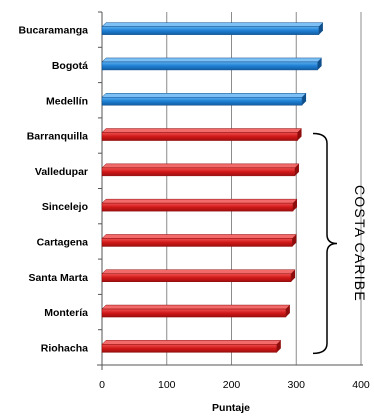 This screenshot has width=374, height=416. I want to click on bar-bucaramanga, so click(212, 28).